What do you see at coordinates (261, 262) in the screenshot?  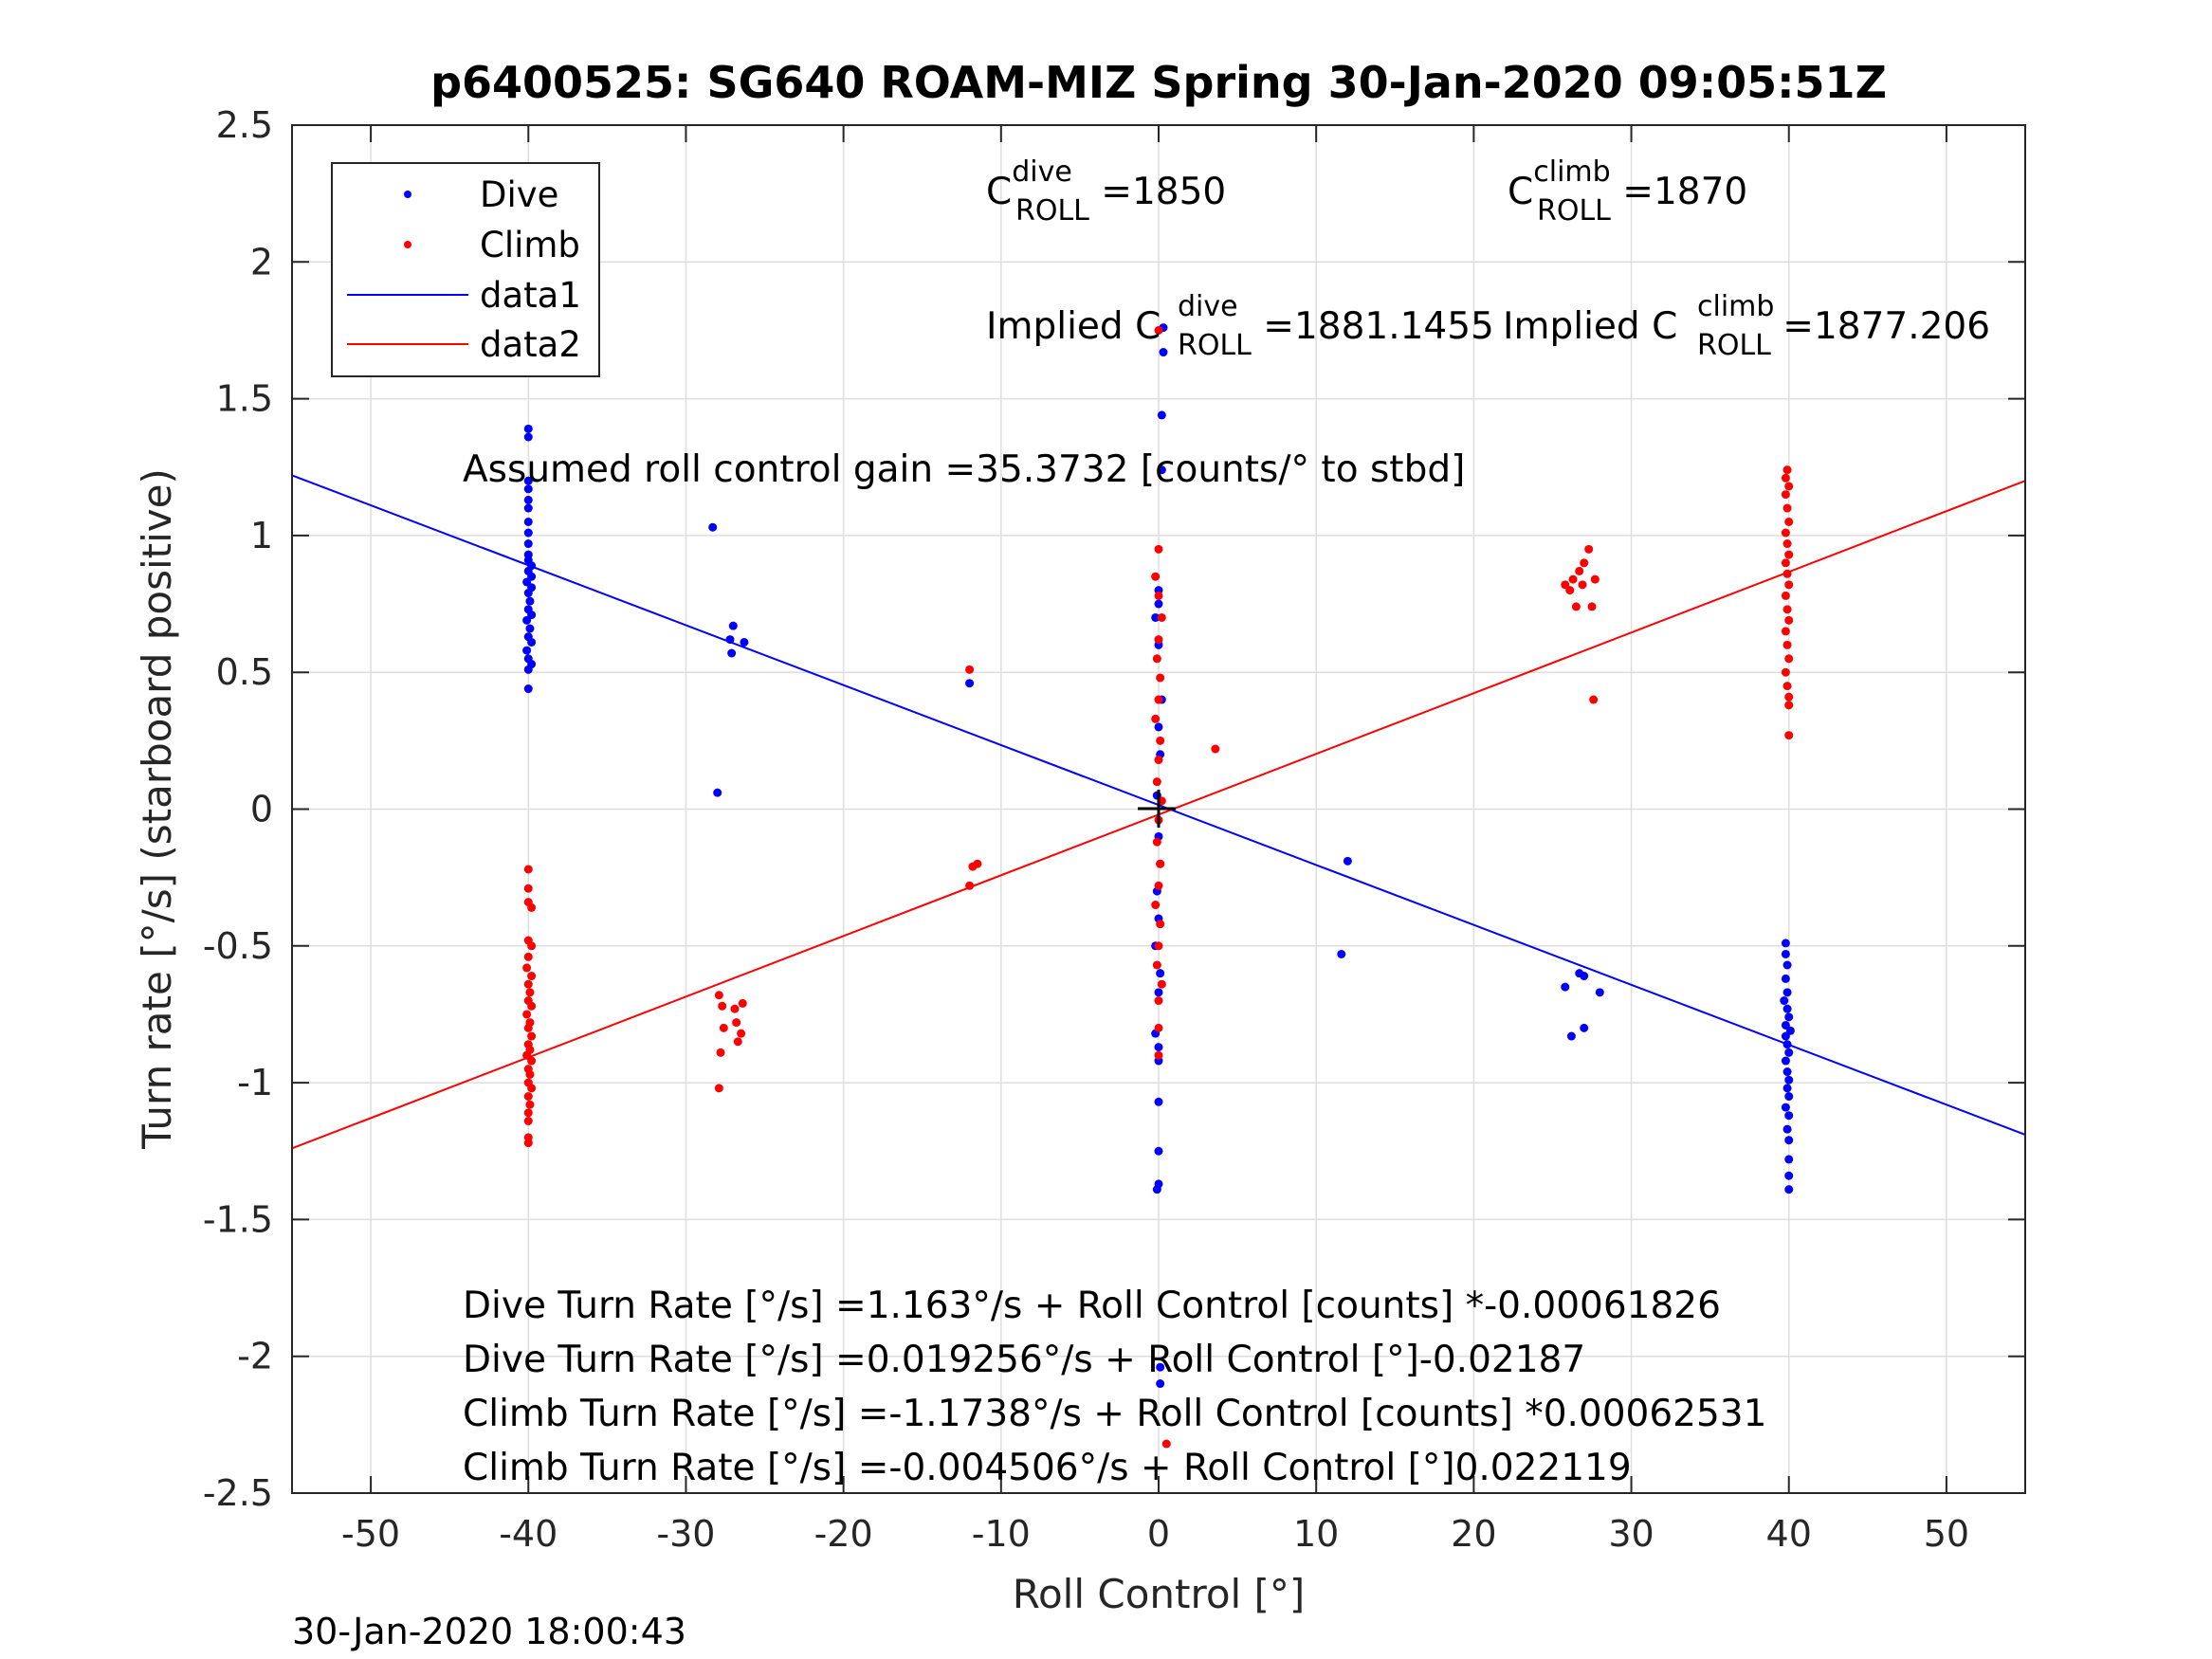 I see `y-tick-label: 2` at bounding box center [261, 262].